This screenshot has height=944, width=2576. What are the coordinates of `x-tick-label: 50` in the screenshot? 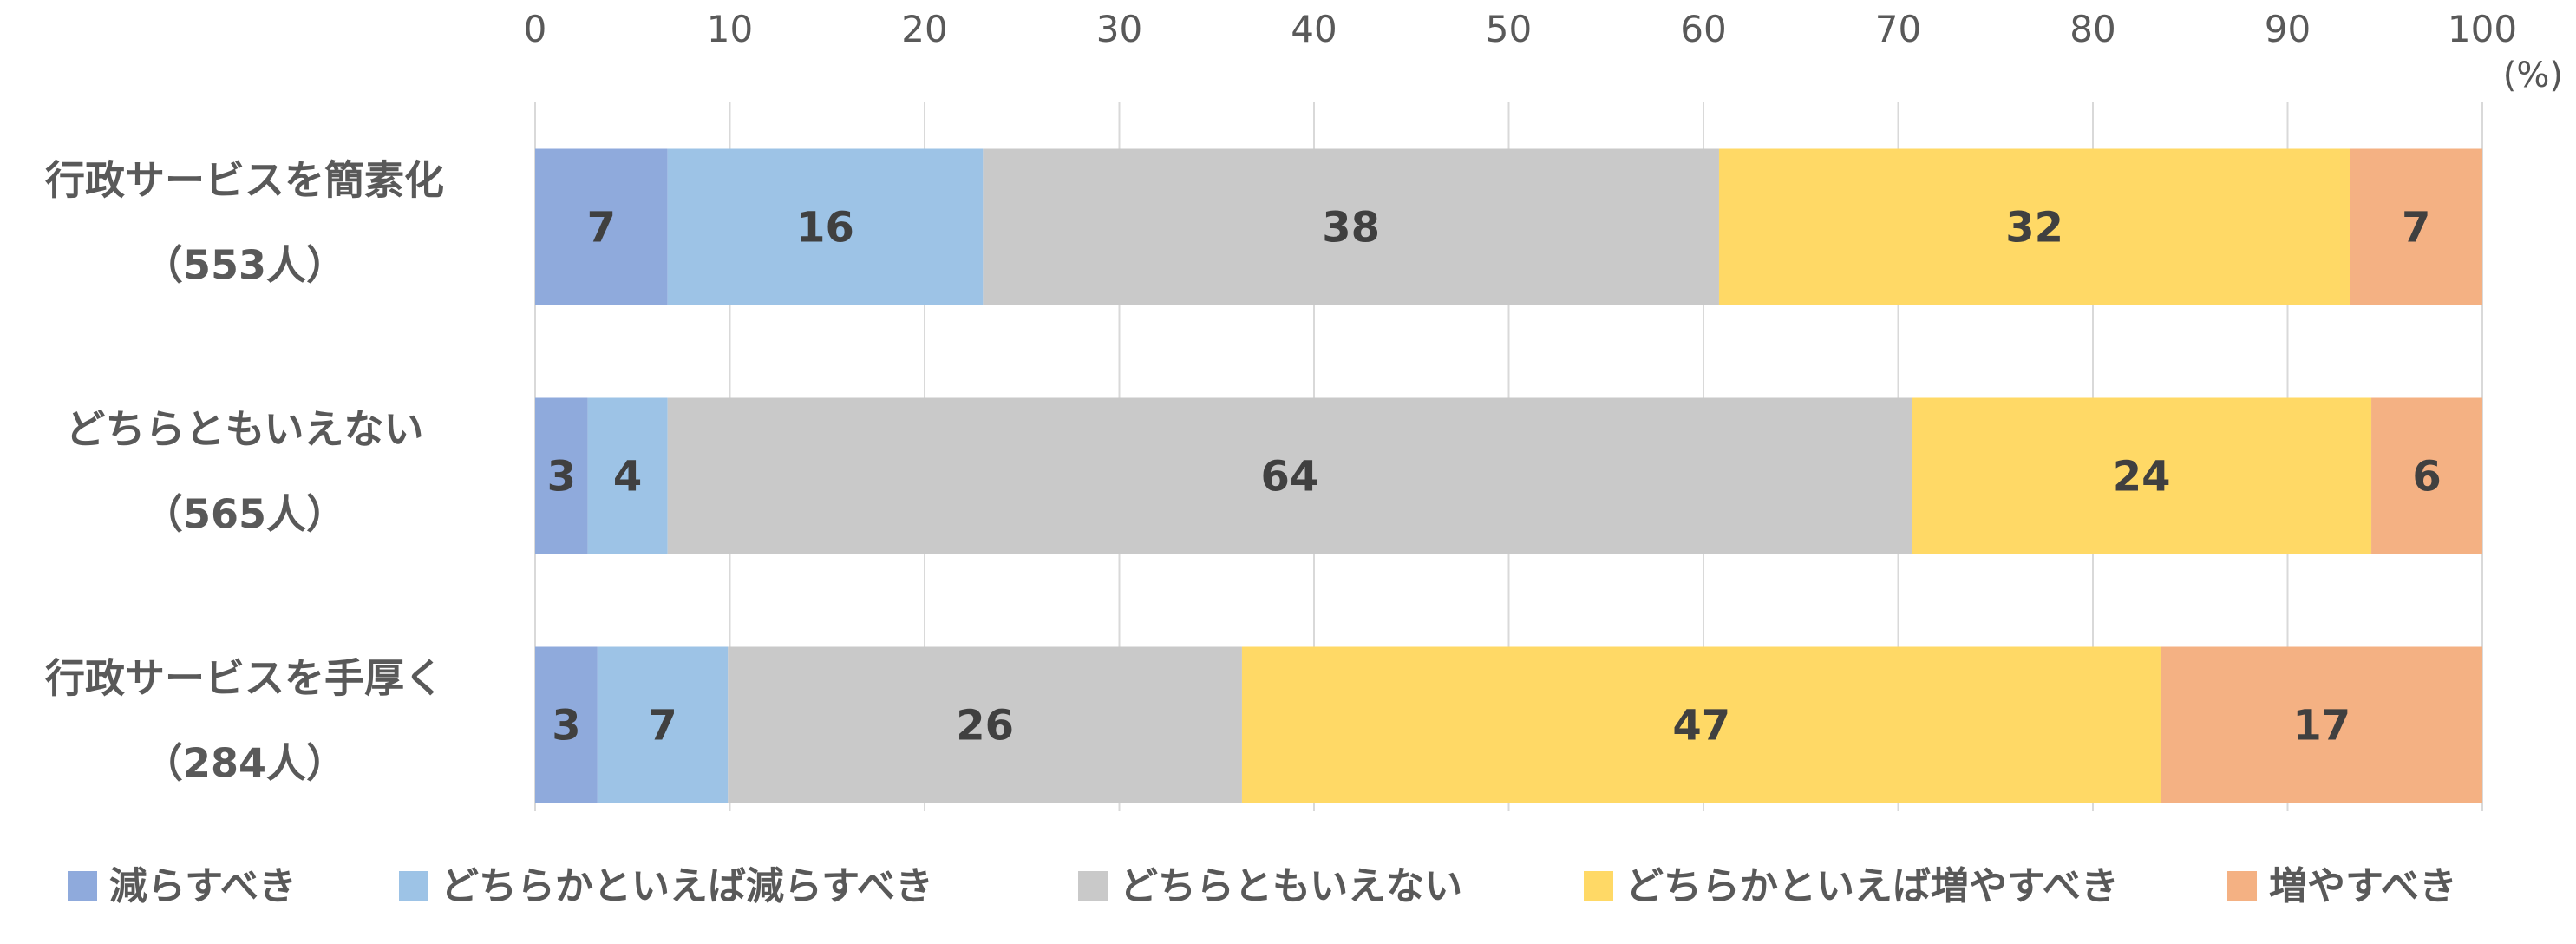 It's located at (1509, 29).